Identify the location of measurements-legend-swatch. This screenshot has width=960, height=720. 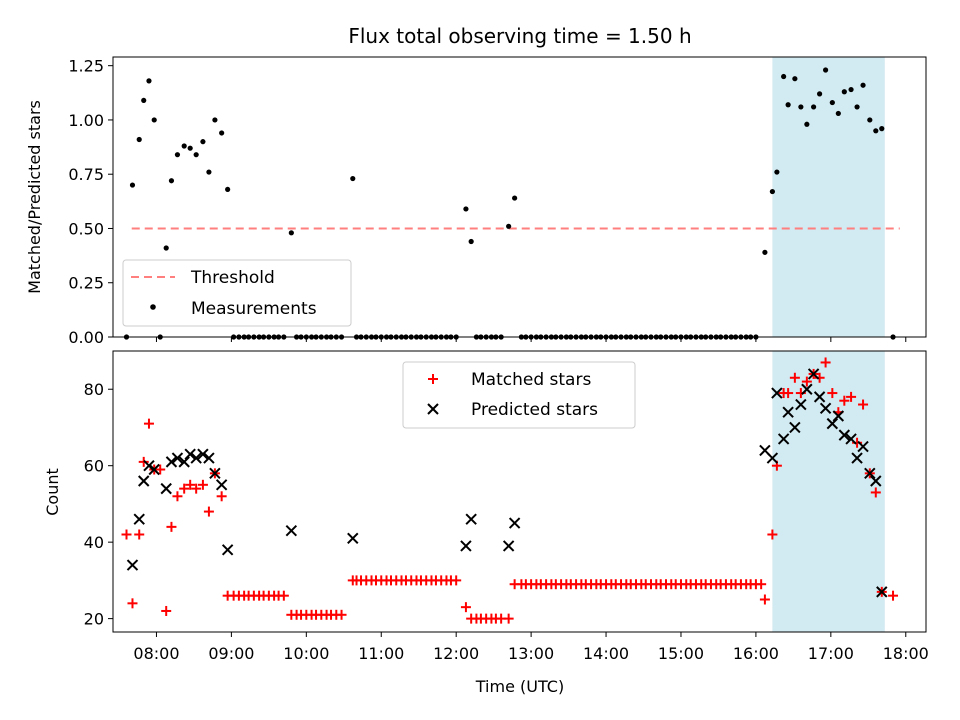
(153, 307).